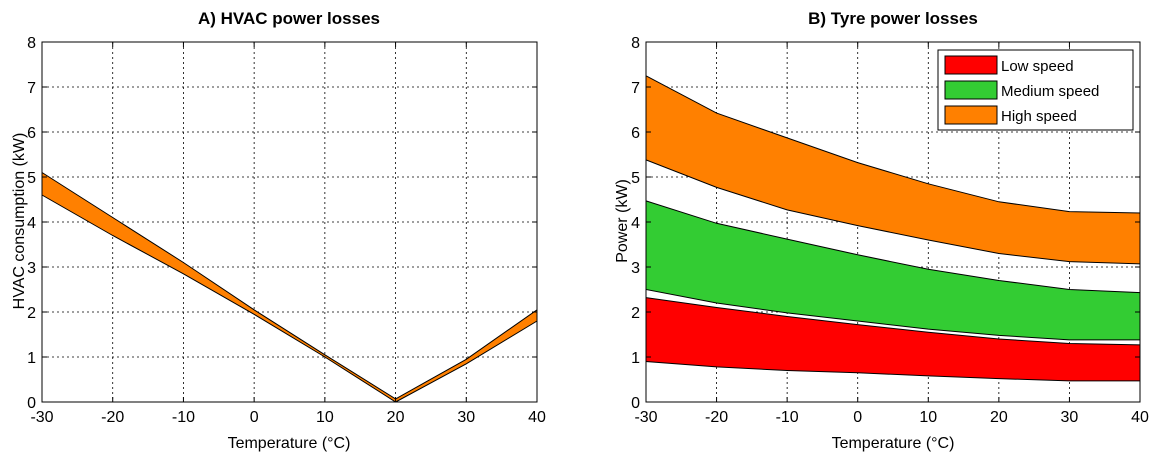 This screenshot has width=1159, height=454. What do you see at coordinates (635, 313) in the screenshot?
I see `tyre-y-tick-label: 2` at bounding box center [635, 313].